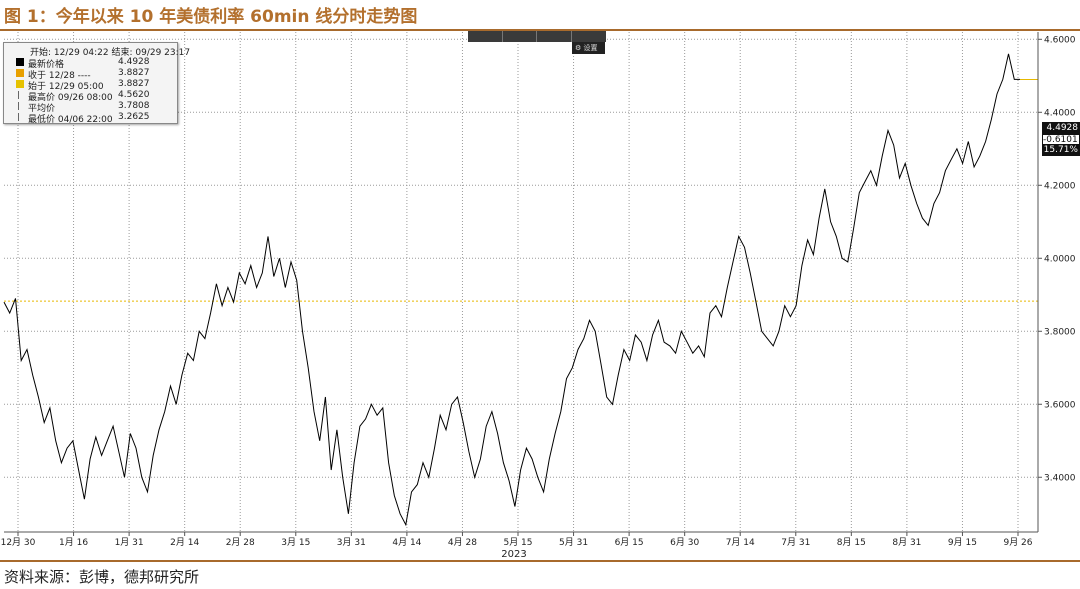 This screenshot has height=589, width=1080. I want to click on legend-value: 3.2625, so click(134, 117).